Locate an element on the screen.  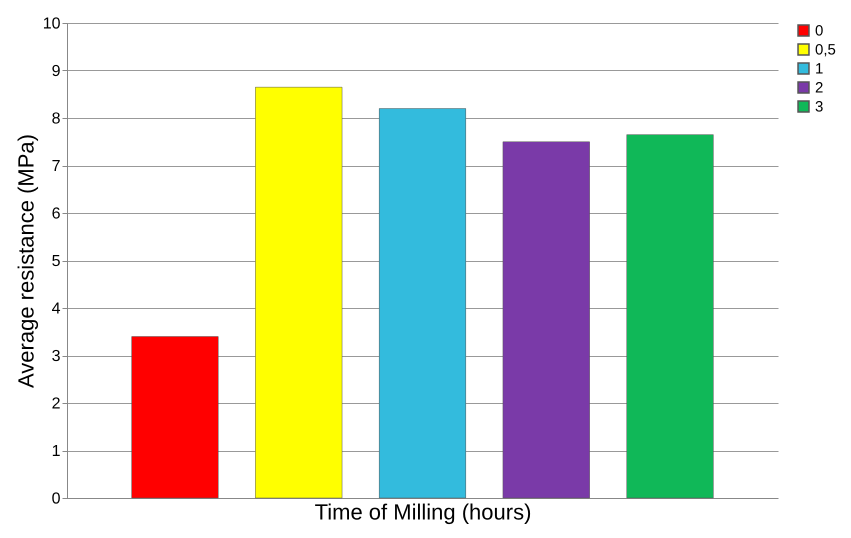
legend-label: 0,5 is located at coordinates (825, 50).